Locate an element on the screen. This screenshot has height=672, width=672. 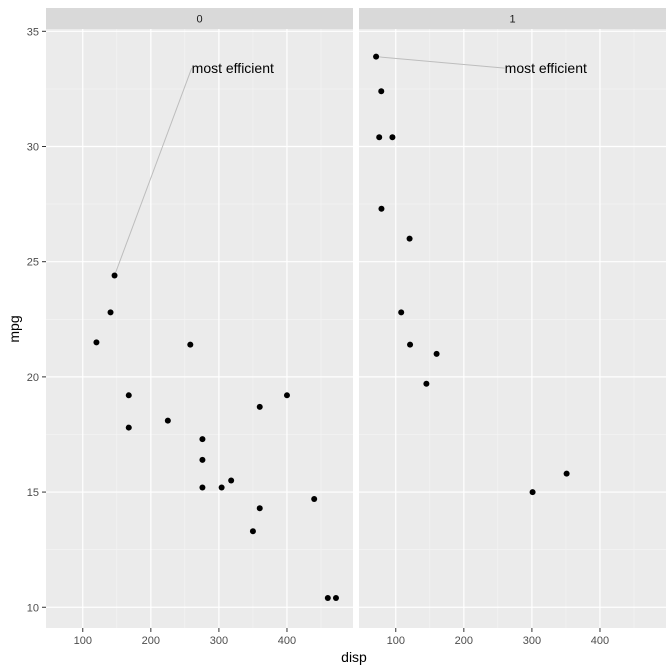
facet-strip-label: 1 is located at coordinates (512, 20).